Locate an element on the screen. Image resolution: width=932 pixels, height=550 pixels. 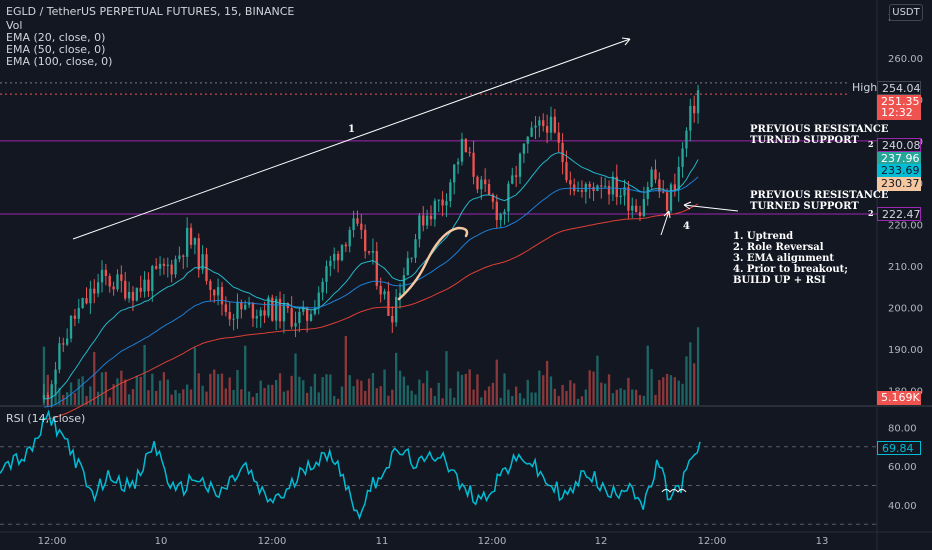
price-label-ema100: 230.37 is located at coordinates (899, 184).